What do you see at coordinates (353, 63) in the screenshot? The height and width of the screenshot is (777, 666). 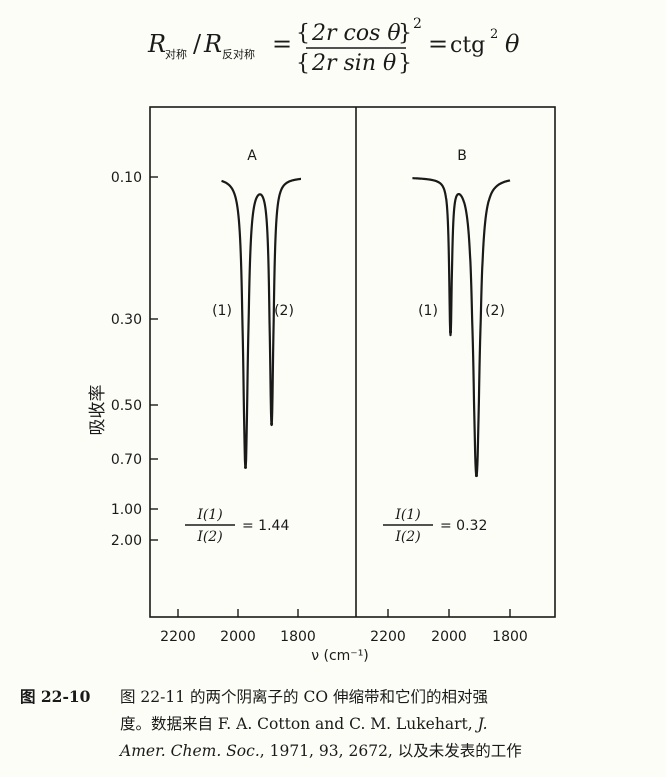 I see `formula-denominator: 2r sin θ` at bounding box center [353, 63].